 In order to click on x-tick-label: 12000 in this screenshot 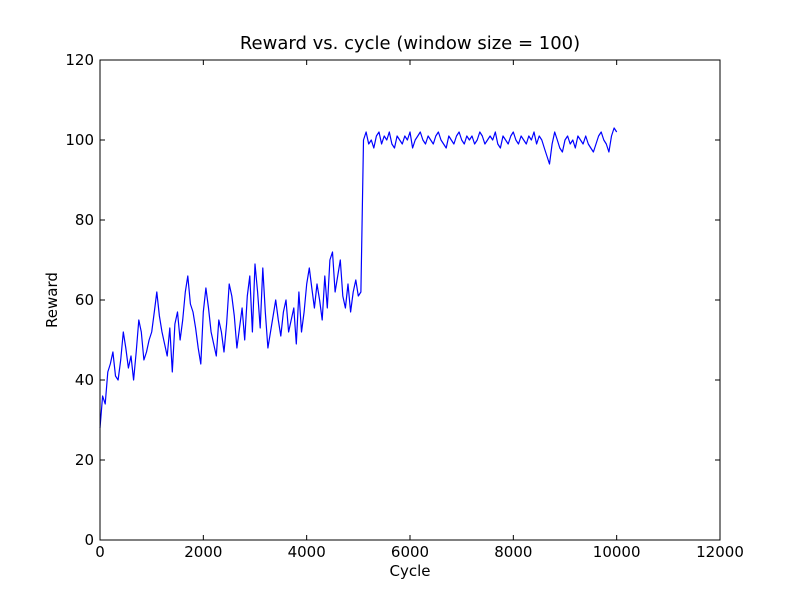, I will do `click(720, 552)`.